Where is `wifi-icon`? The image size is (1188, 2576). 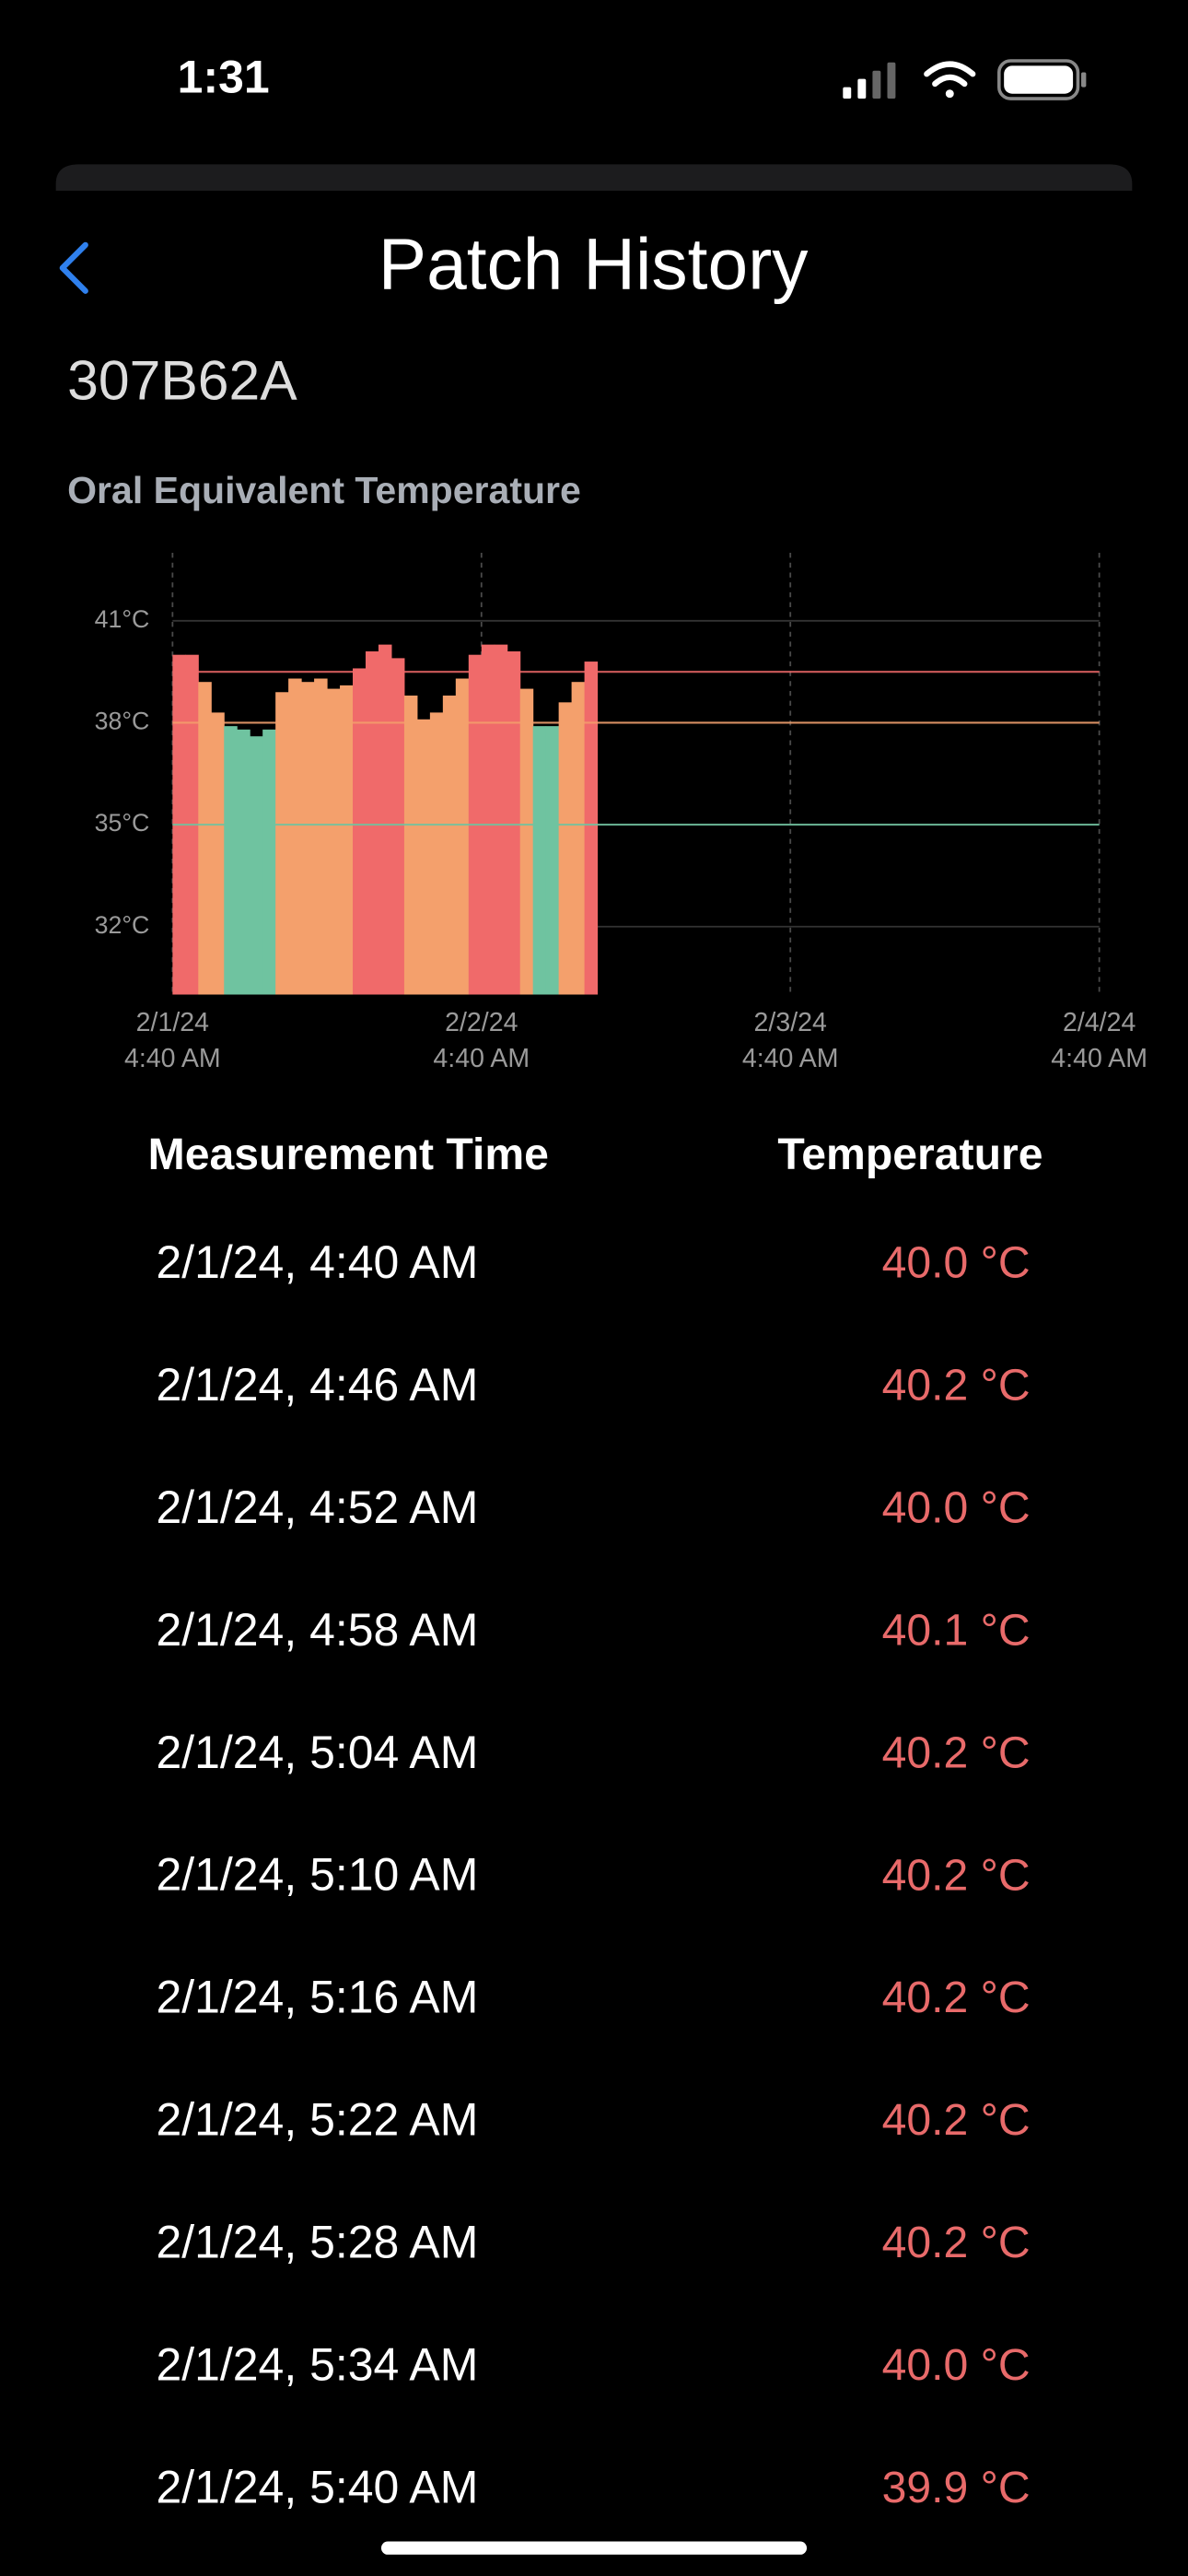
wifi-icon is located at coordinates (950, 80).